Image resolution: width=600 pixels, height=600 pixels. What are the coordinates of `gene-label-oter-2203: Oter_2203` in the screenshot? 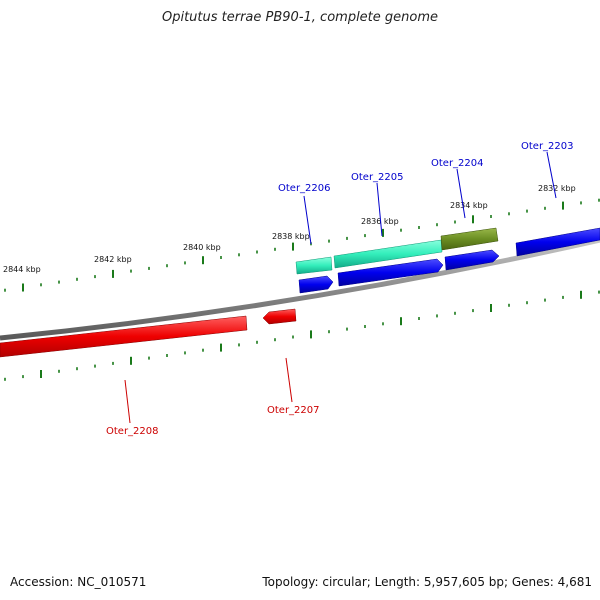 It's located at (547, 146).